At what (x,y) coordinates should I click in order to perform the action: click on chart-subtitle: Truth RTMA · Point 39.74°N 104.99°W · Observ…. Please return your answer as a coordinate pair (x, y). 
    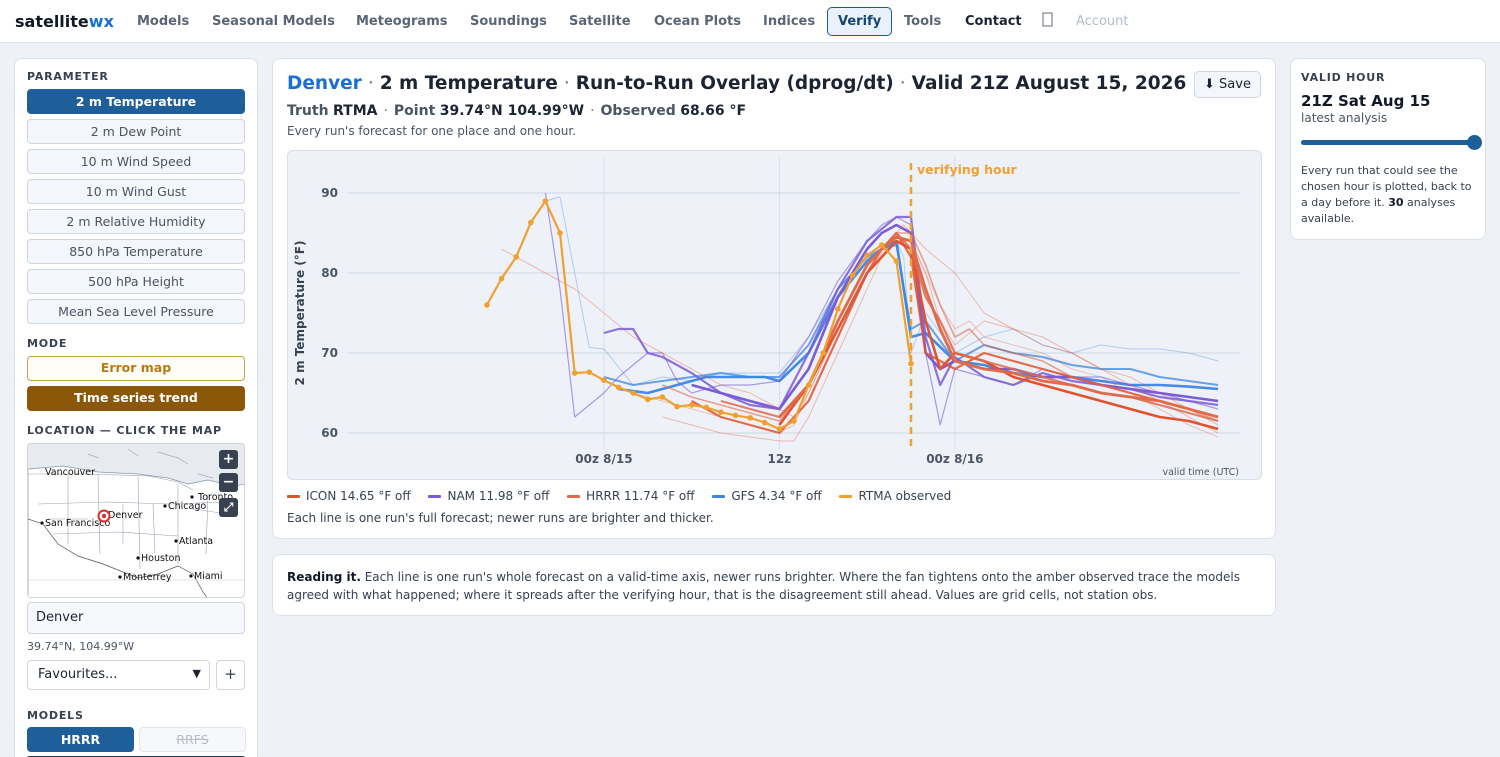
    Looking at the image, I should click on (517, 111).